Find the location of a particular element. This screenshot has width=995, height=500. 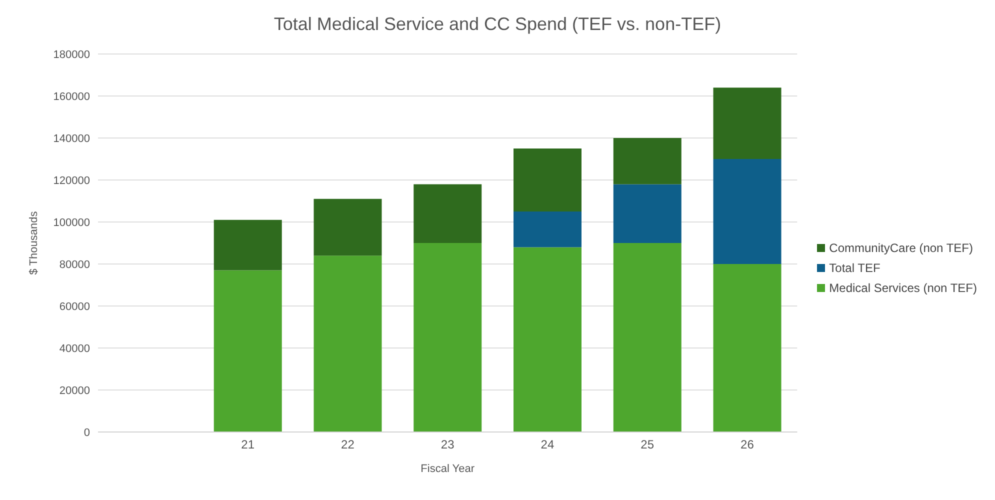

x-tick-label: 21 is located at coordinates (248, 445).